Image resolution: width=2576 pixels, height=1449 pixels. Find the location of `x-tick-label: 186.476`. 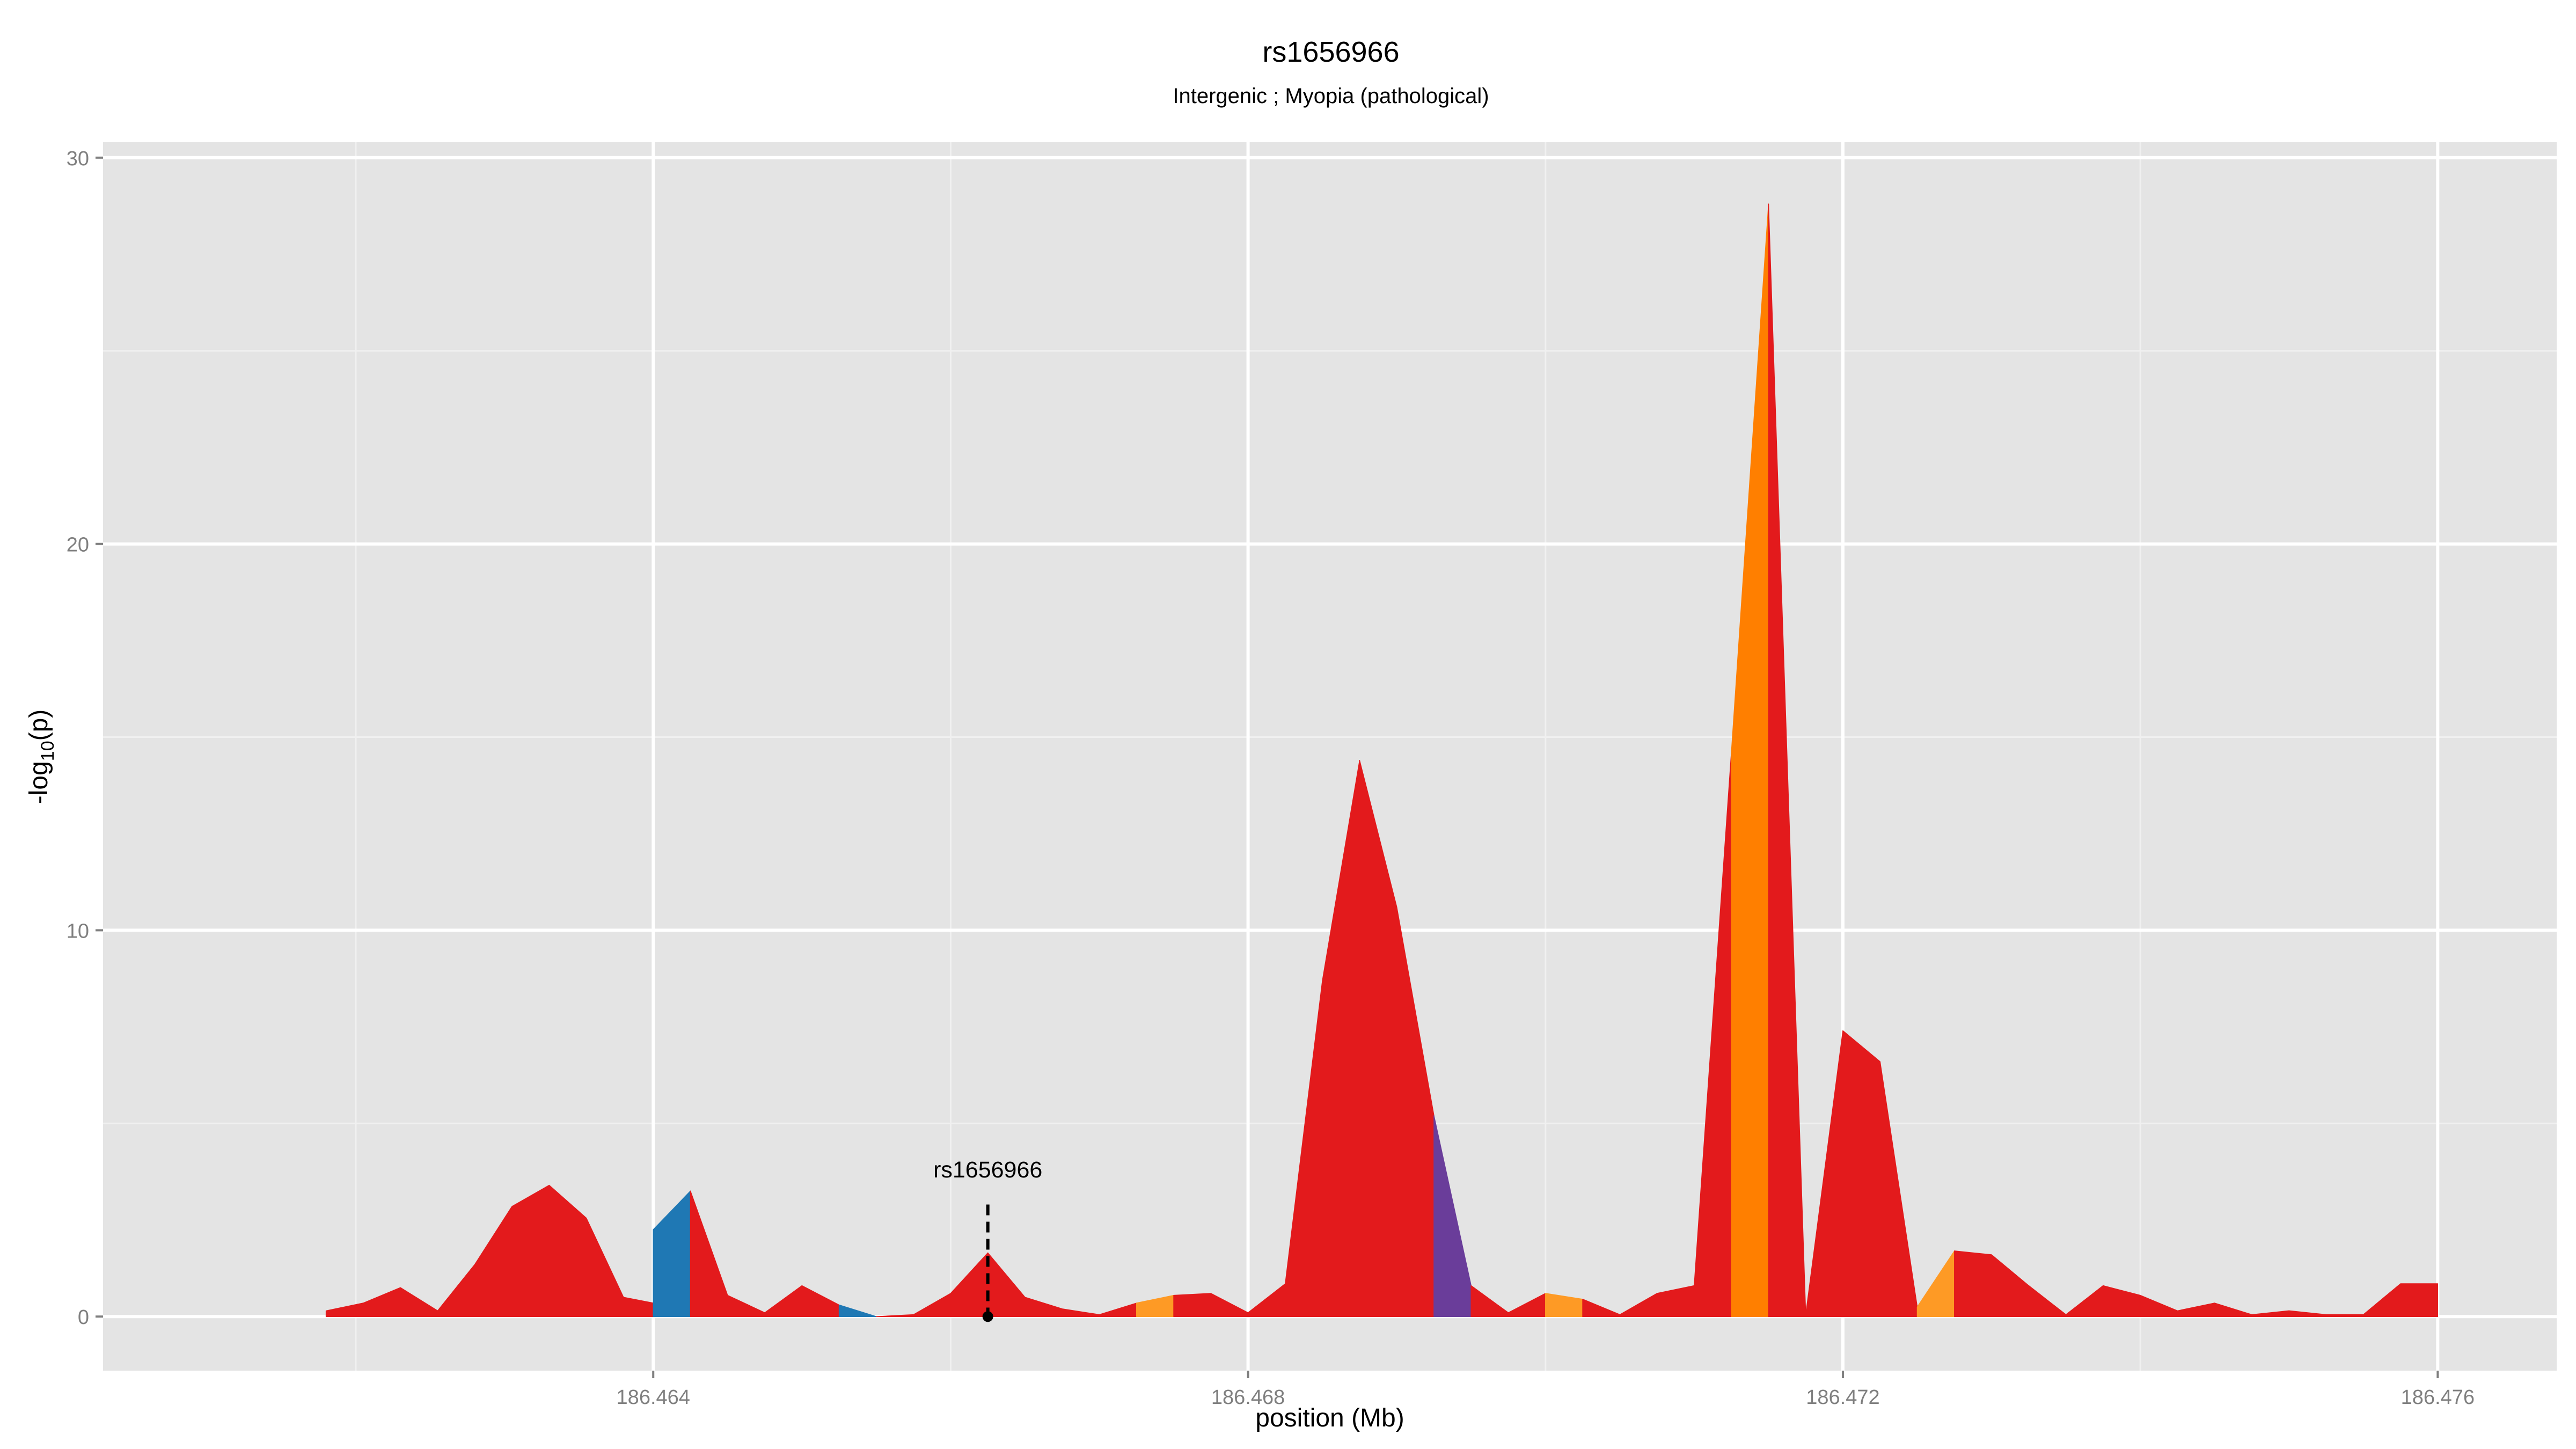

x-tick-label: 186.476 is located at coordinates (2438, 1397).